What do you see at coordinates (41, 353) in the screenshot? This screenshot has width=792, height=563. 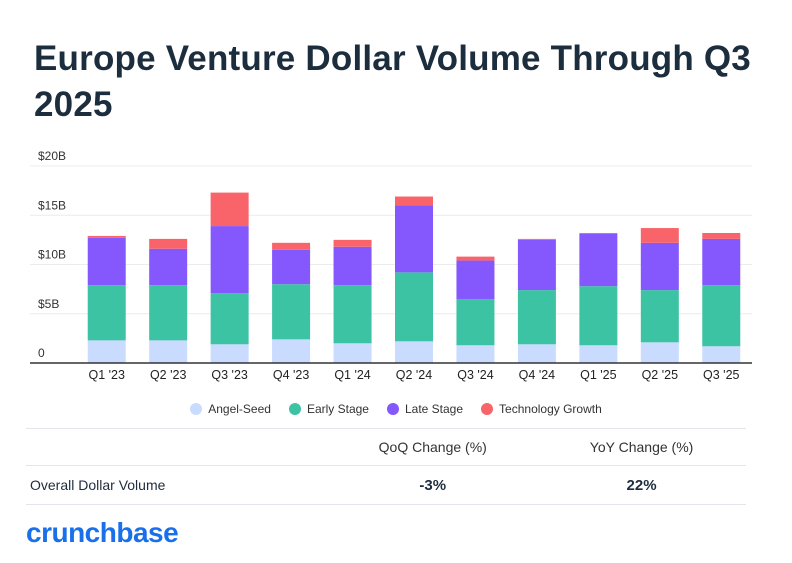 I see `y-tick-label: 0` at bounding box center [41, 353].